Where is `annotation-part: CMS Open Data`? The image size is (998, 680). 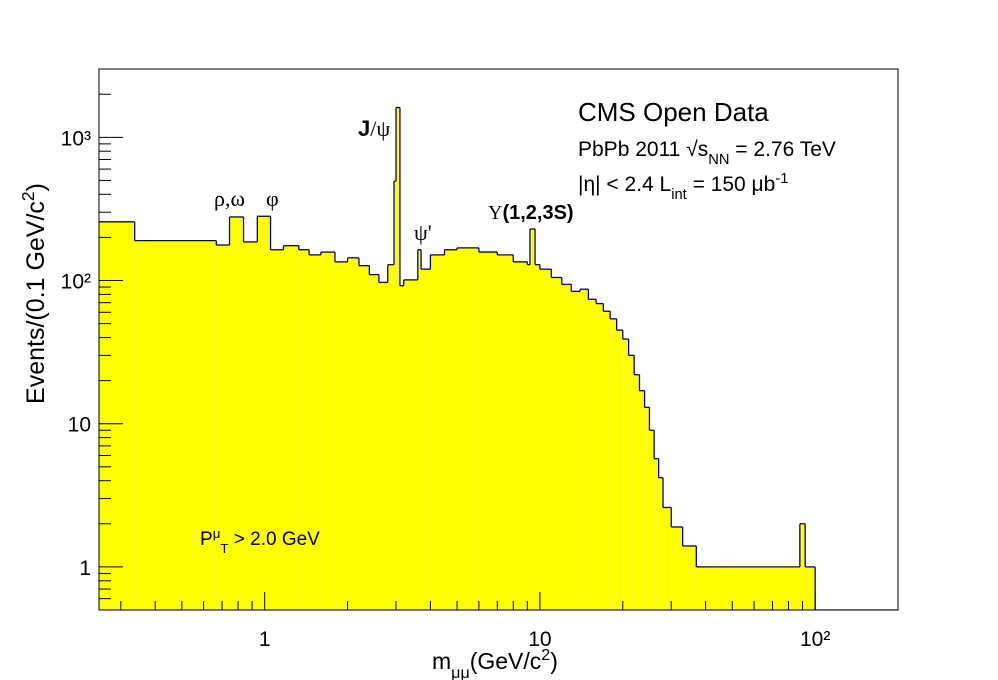
annotation-part: CMS Open Data is located at coordinates (673, 112).